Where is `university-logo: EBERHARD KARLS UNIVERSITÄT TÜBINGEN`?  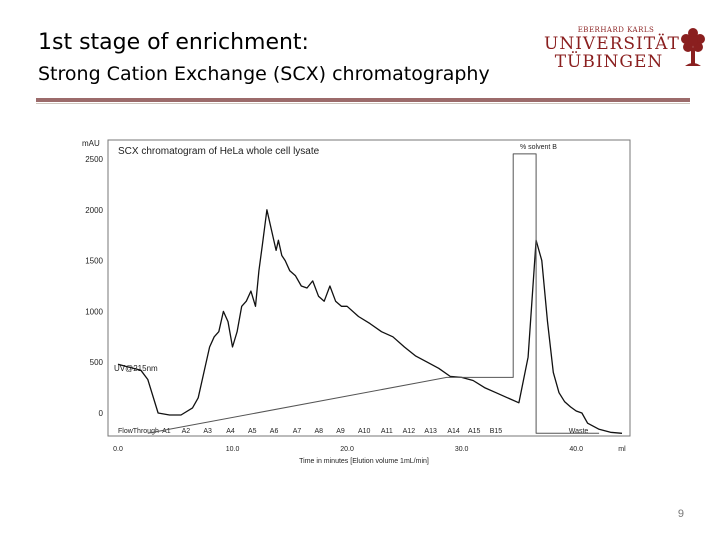 university-logo: EBERHARD KARLS UNIVERSITÄT TÜBINGEN is located at coordinates (625, 49).